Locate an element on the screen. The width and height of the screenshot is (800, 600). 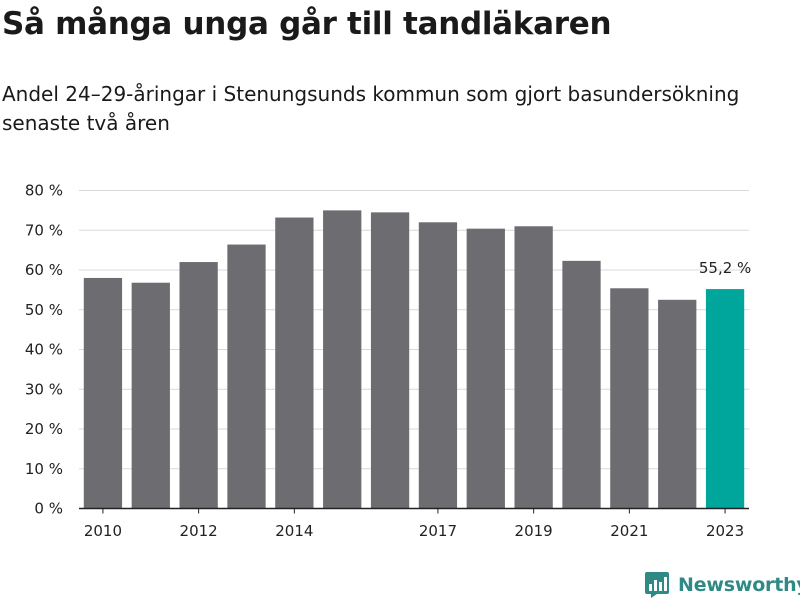
y-tick-label: 20 % is located at coordinates (44, 429).